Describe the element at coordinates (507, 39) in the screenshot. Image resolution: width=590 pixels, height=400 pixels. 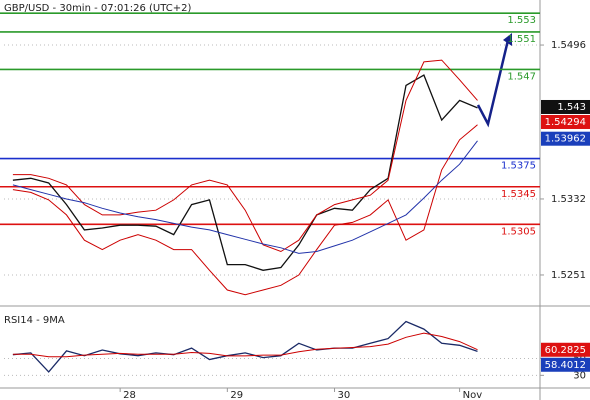
I see `forecast-arrow-head` at that location.